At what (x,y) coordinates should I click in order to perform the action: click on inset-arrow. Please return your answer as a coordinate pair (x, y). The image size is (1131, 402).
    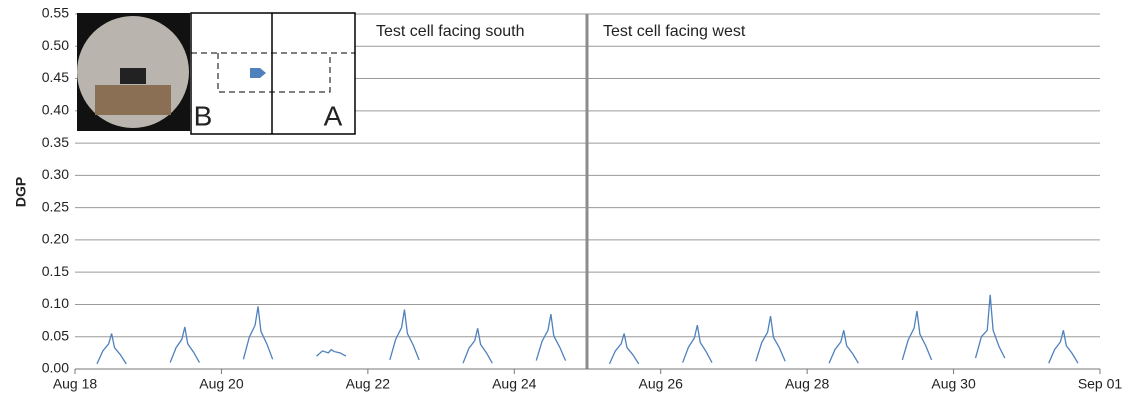
    Looking at the image, I should click on (258, 73).